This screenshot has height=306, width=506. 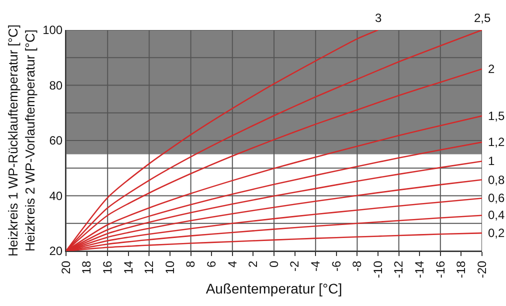 What do you see at coordinates (378, 18) in the screenshot?
I see `series-label: 3` at bounding box center [378, 18].